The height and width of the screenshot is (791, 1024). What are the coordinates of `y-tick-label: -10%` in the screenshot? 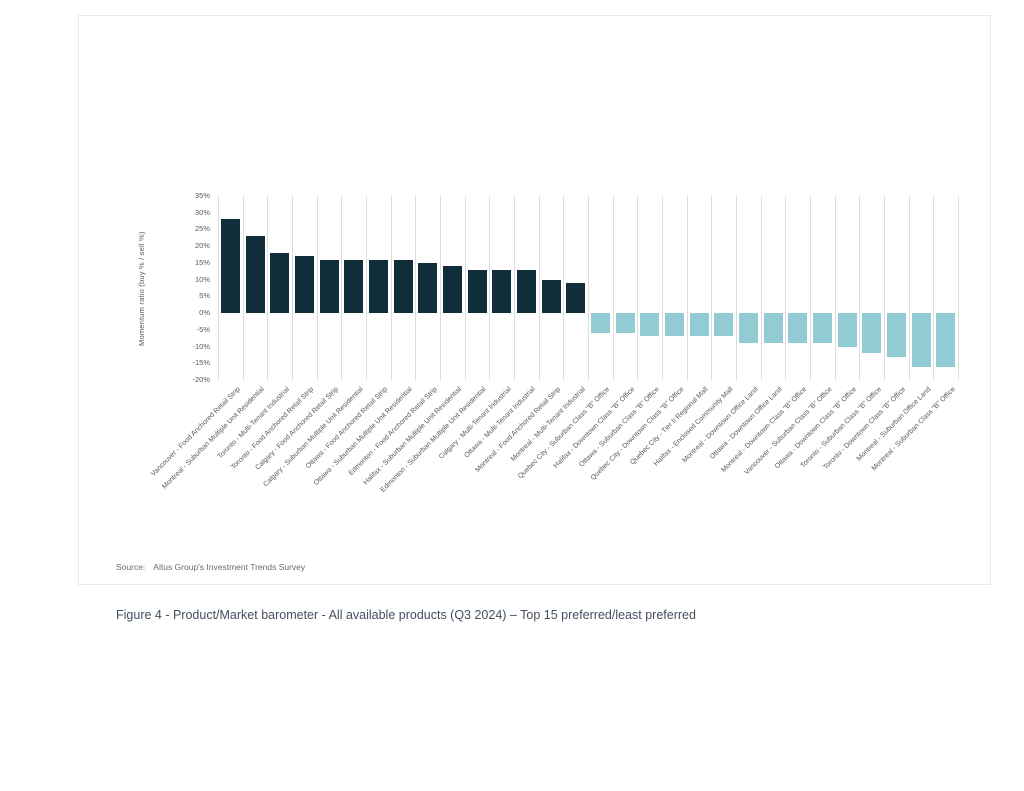 It's located at (201, 346).